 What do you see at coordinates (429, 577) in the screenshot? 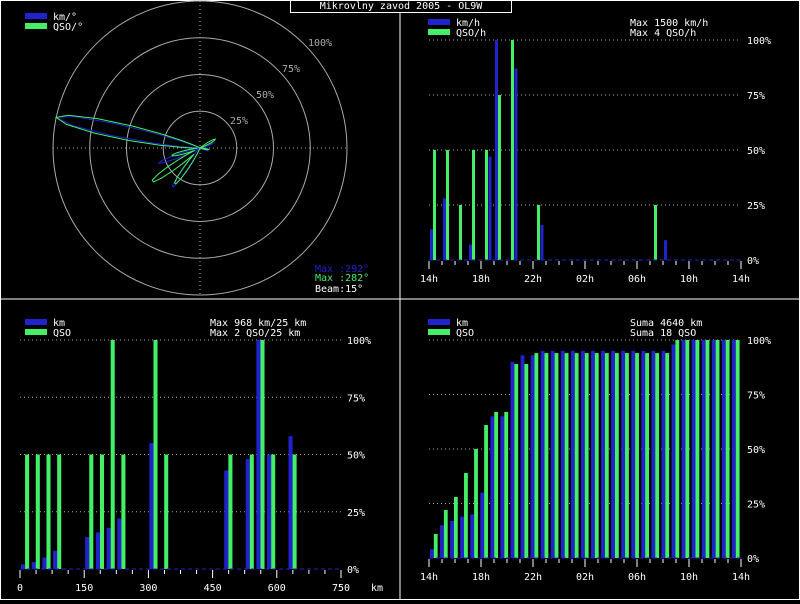
I see `cumulative-xtick-0: 14h` at bounding box center [429, 577].